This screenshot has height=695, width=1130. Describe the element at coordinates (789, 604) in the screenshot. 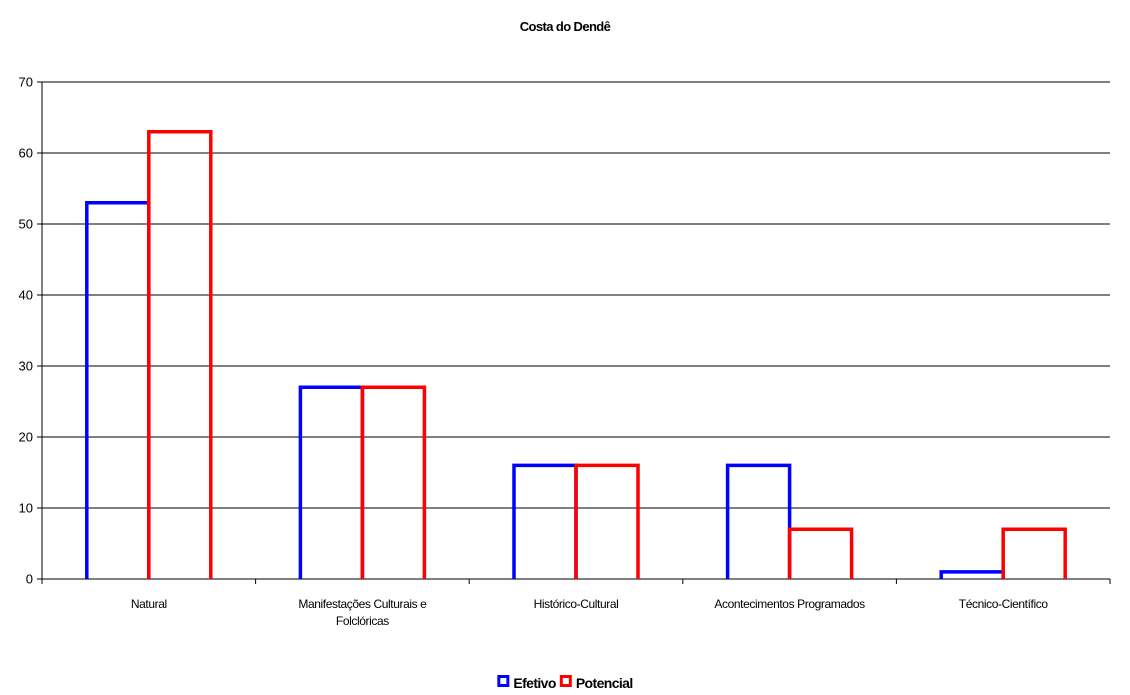

I see `category-label: Acontecimentos Programados` at that location.